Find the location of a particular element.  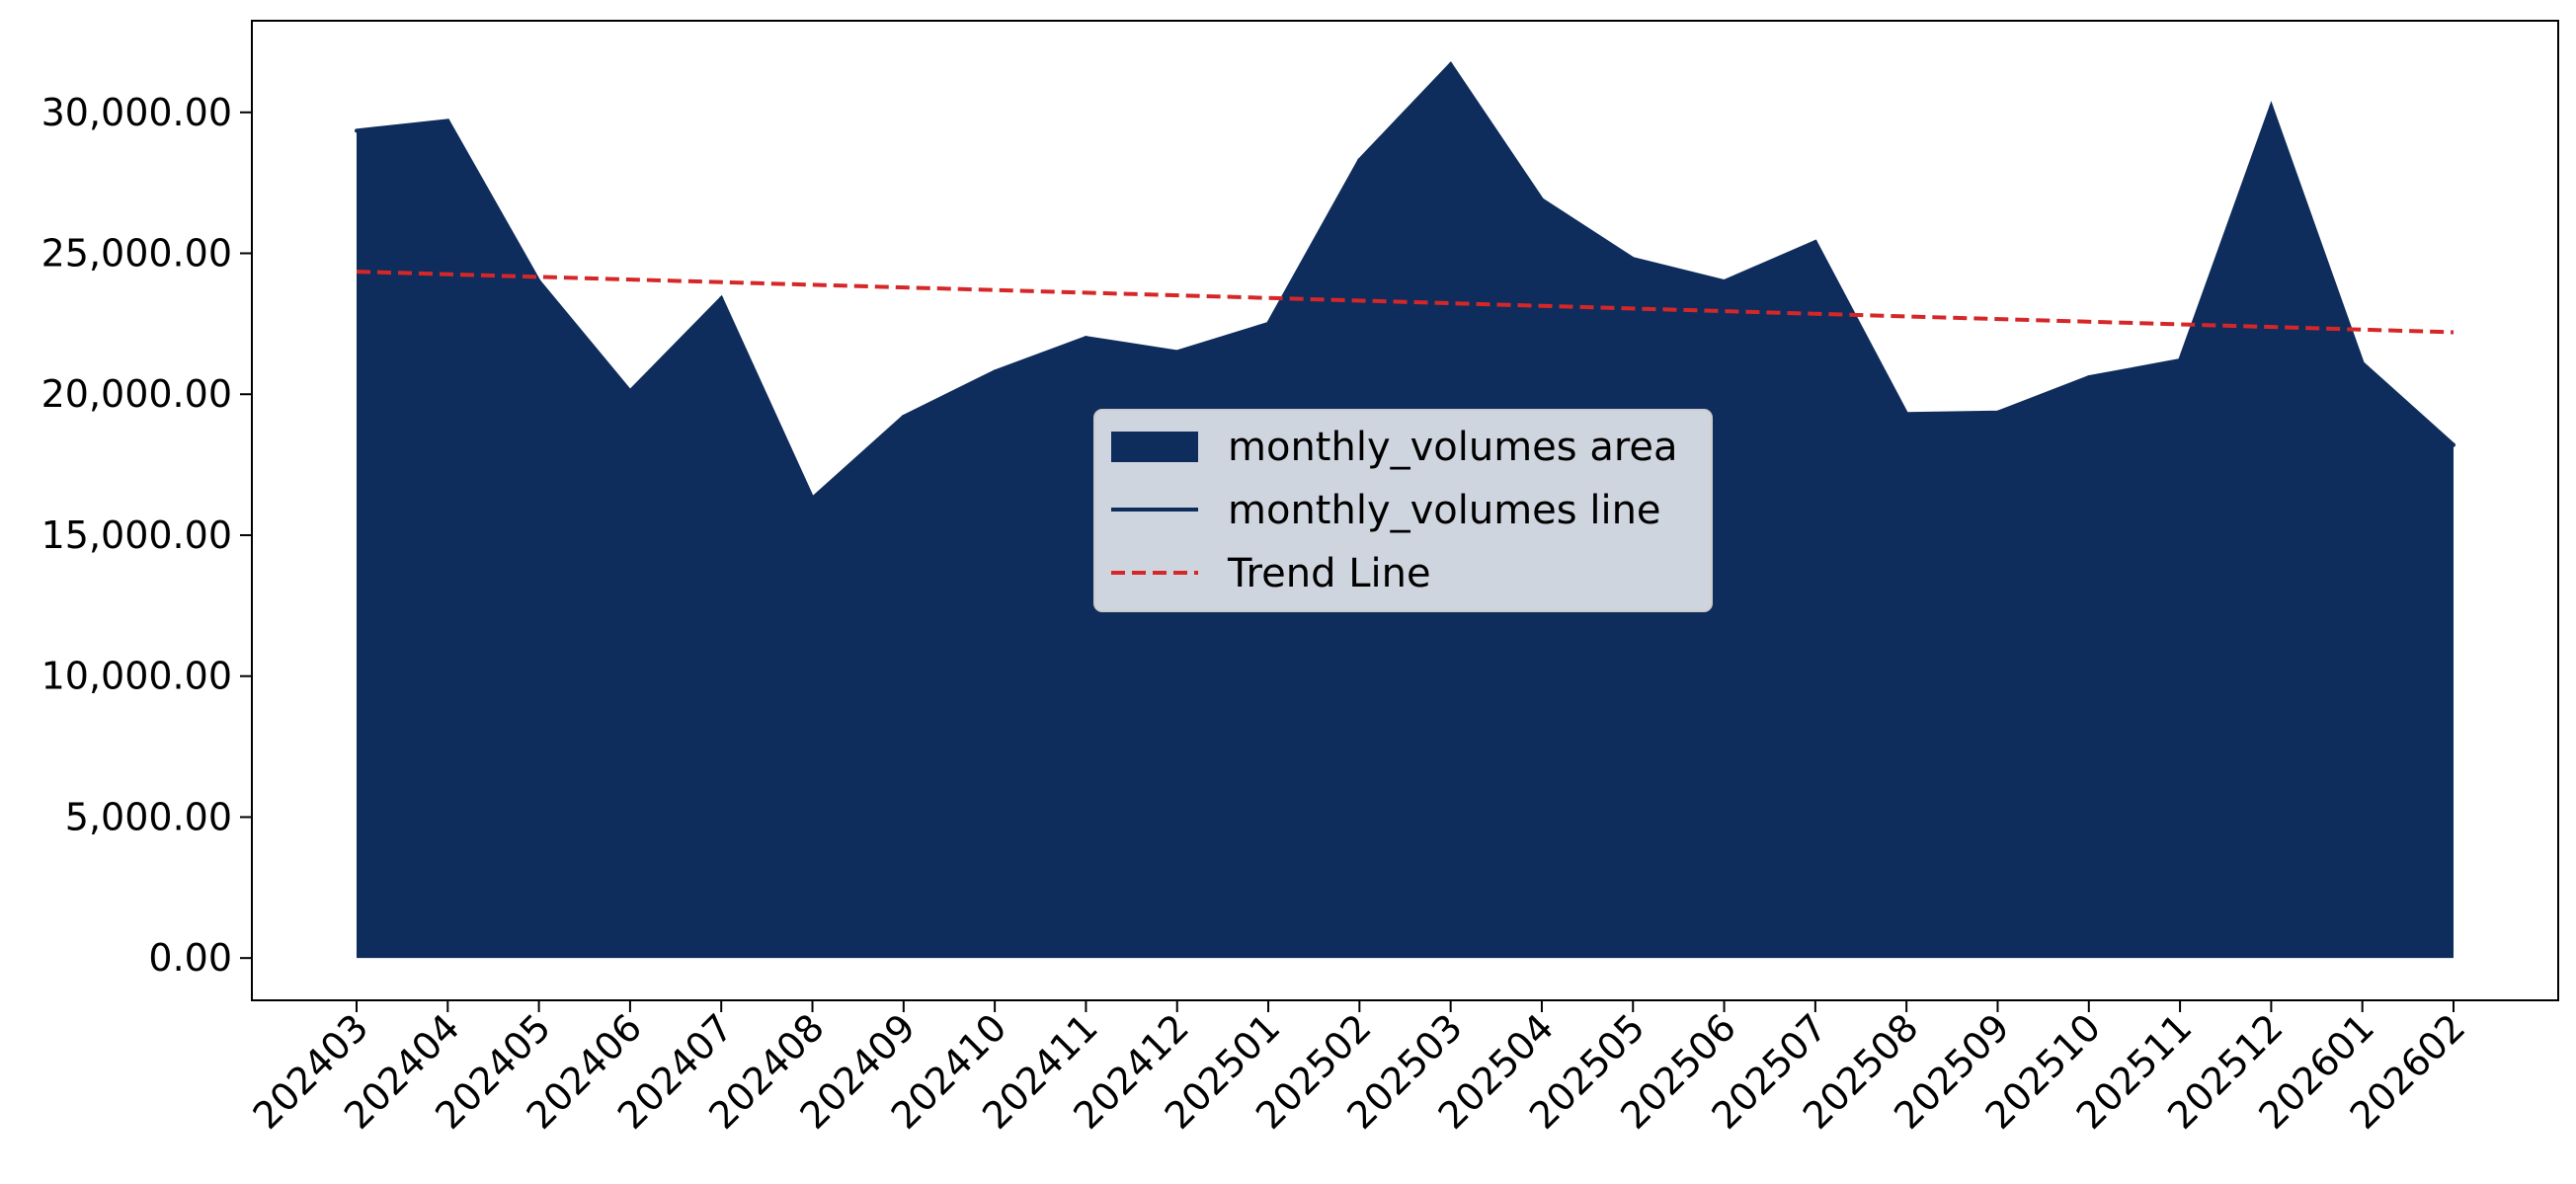

y-tick-label: 5,000.00 is located at coordinates (148, 816).